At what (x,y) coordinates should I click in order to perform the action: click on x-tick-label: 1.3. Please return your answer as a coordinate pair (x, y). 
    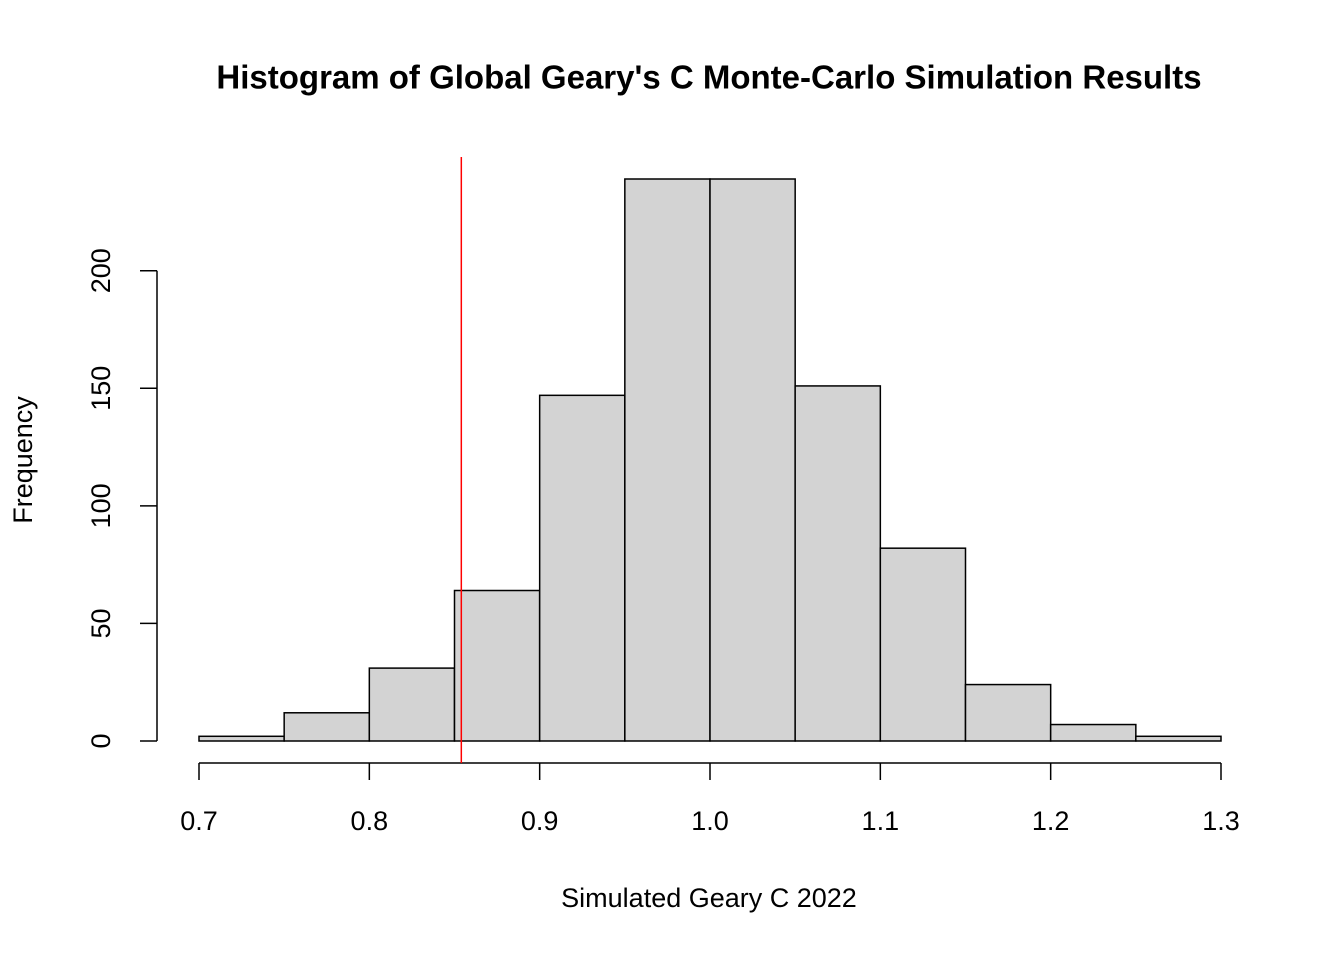
    Looking at the image, I should click on (1221, 821).